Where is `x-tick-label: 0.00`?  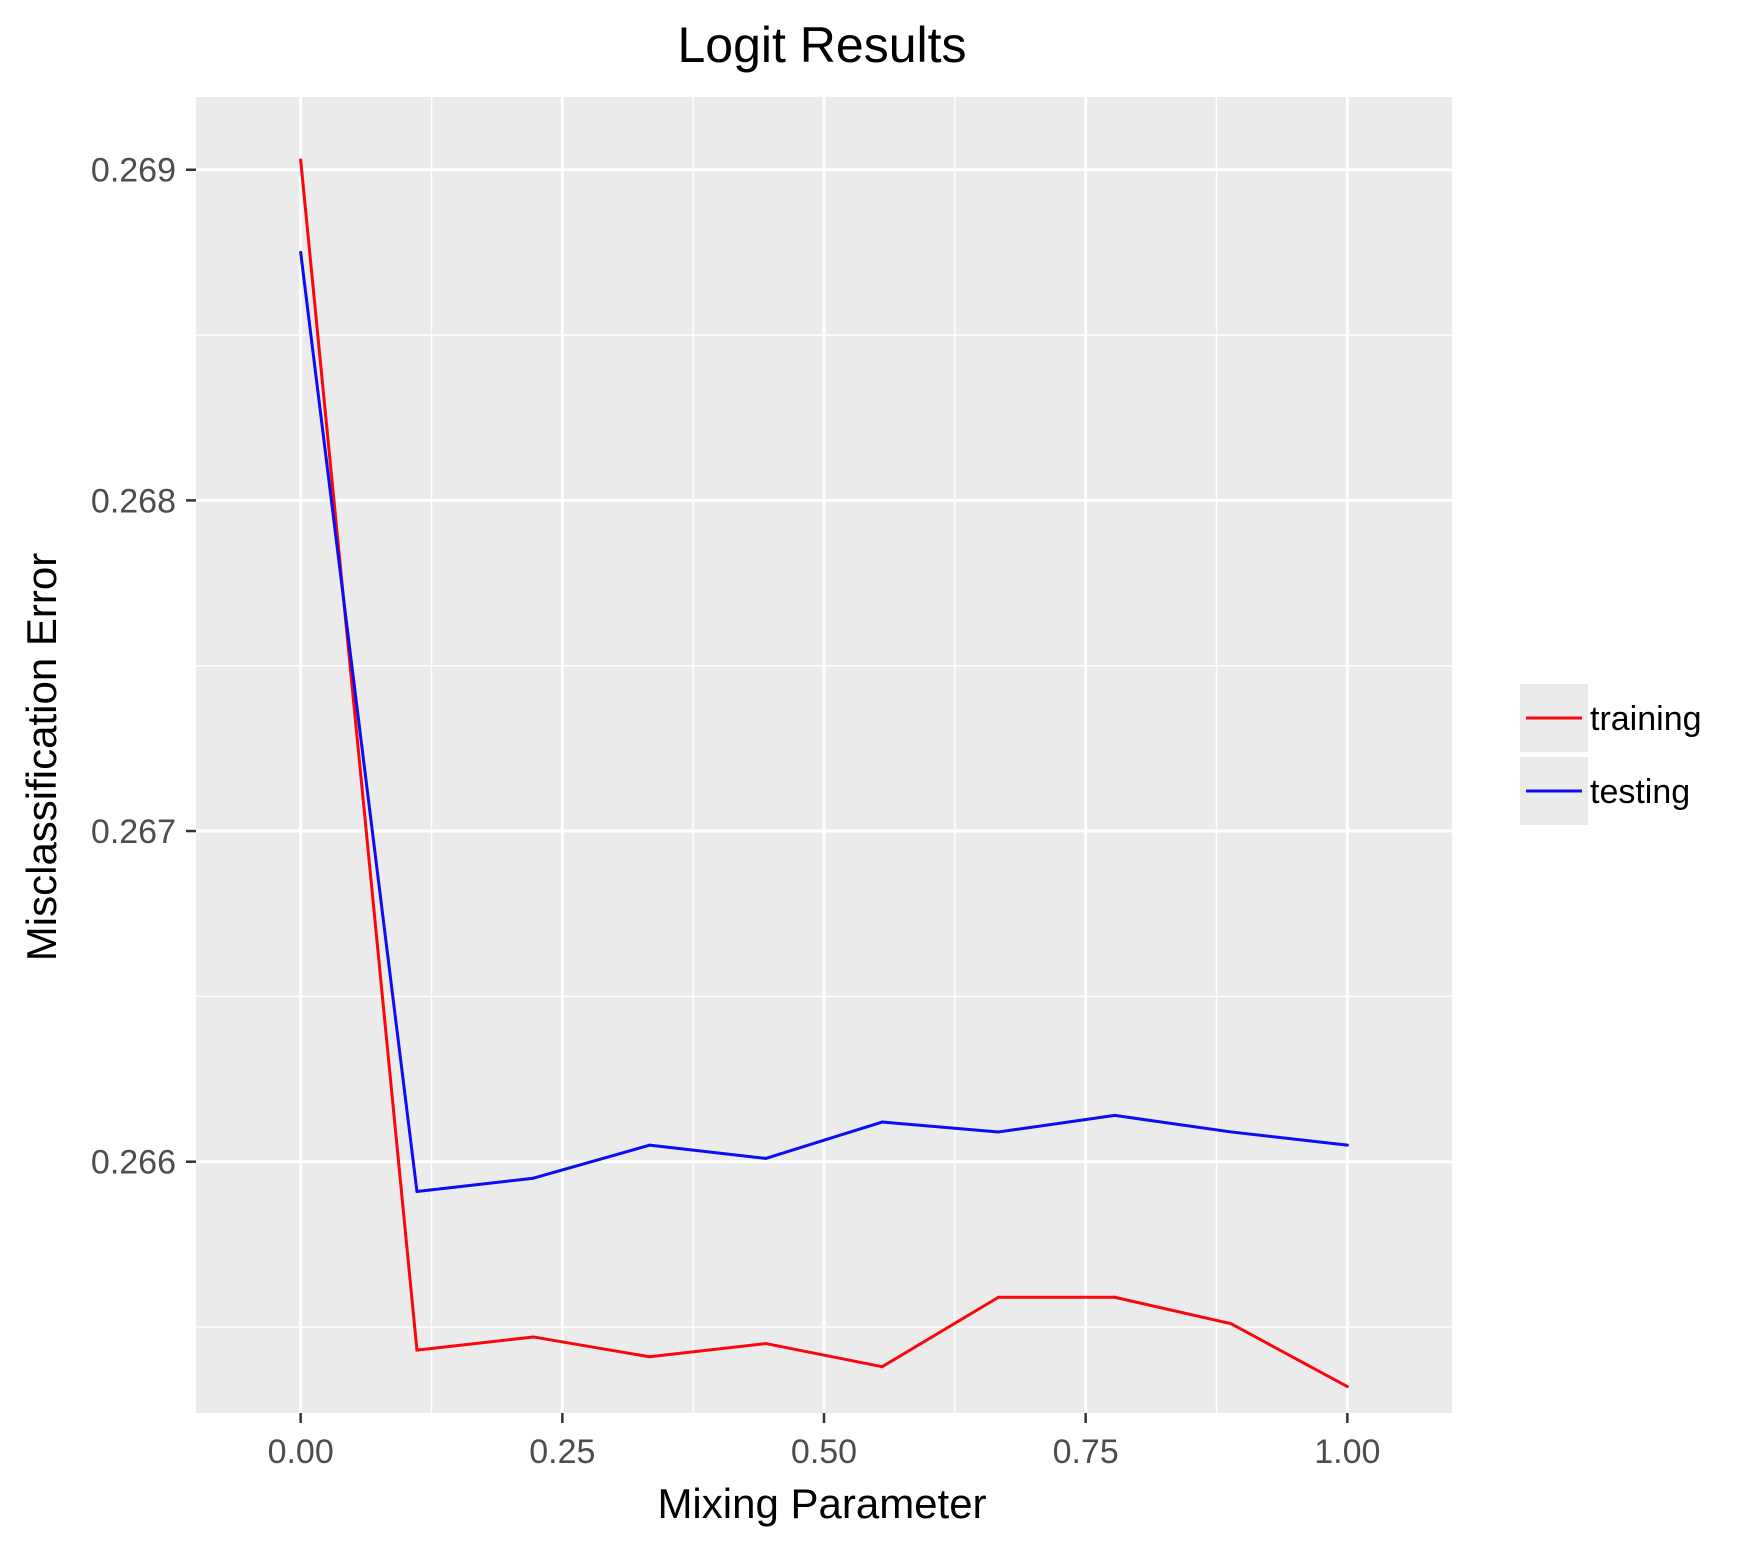 x-tick-label: 0.00 is located at coordinates (301, 1452).